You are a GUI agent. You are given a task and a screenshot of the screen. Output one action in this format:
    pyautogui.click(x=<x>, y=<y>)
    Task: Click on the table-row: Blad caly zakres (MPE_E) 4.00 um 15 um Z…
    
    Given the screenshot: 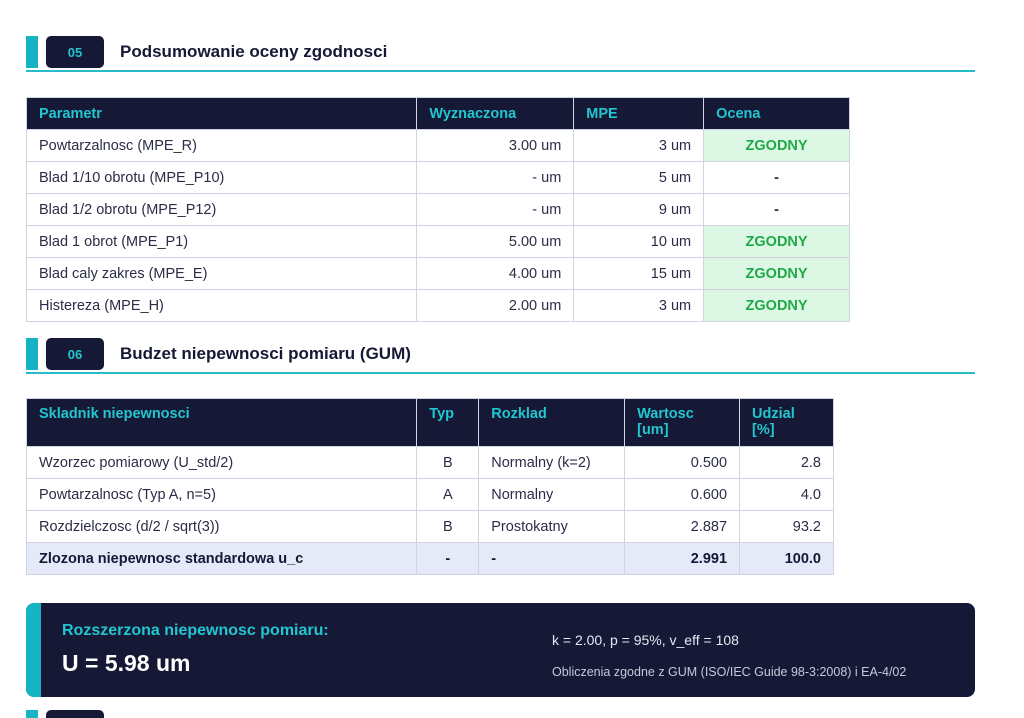 What is the action you would take?
    pyautogui.click(x=437, y=273)
    